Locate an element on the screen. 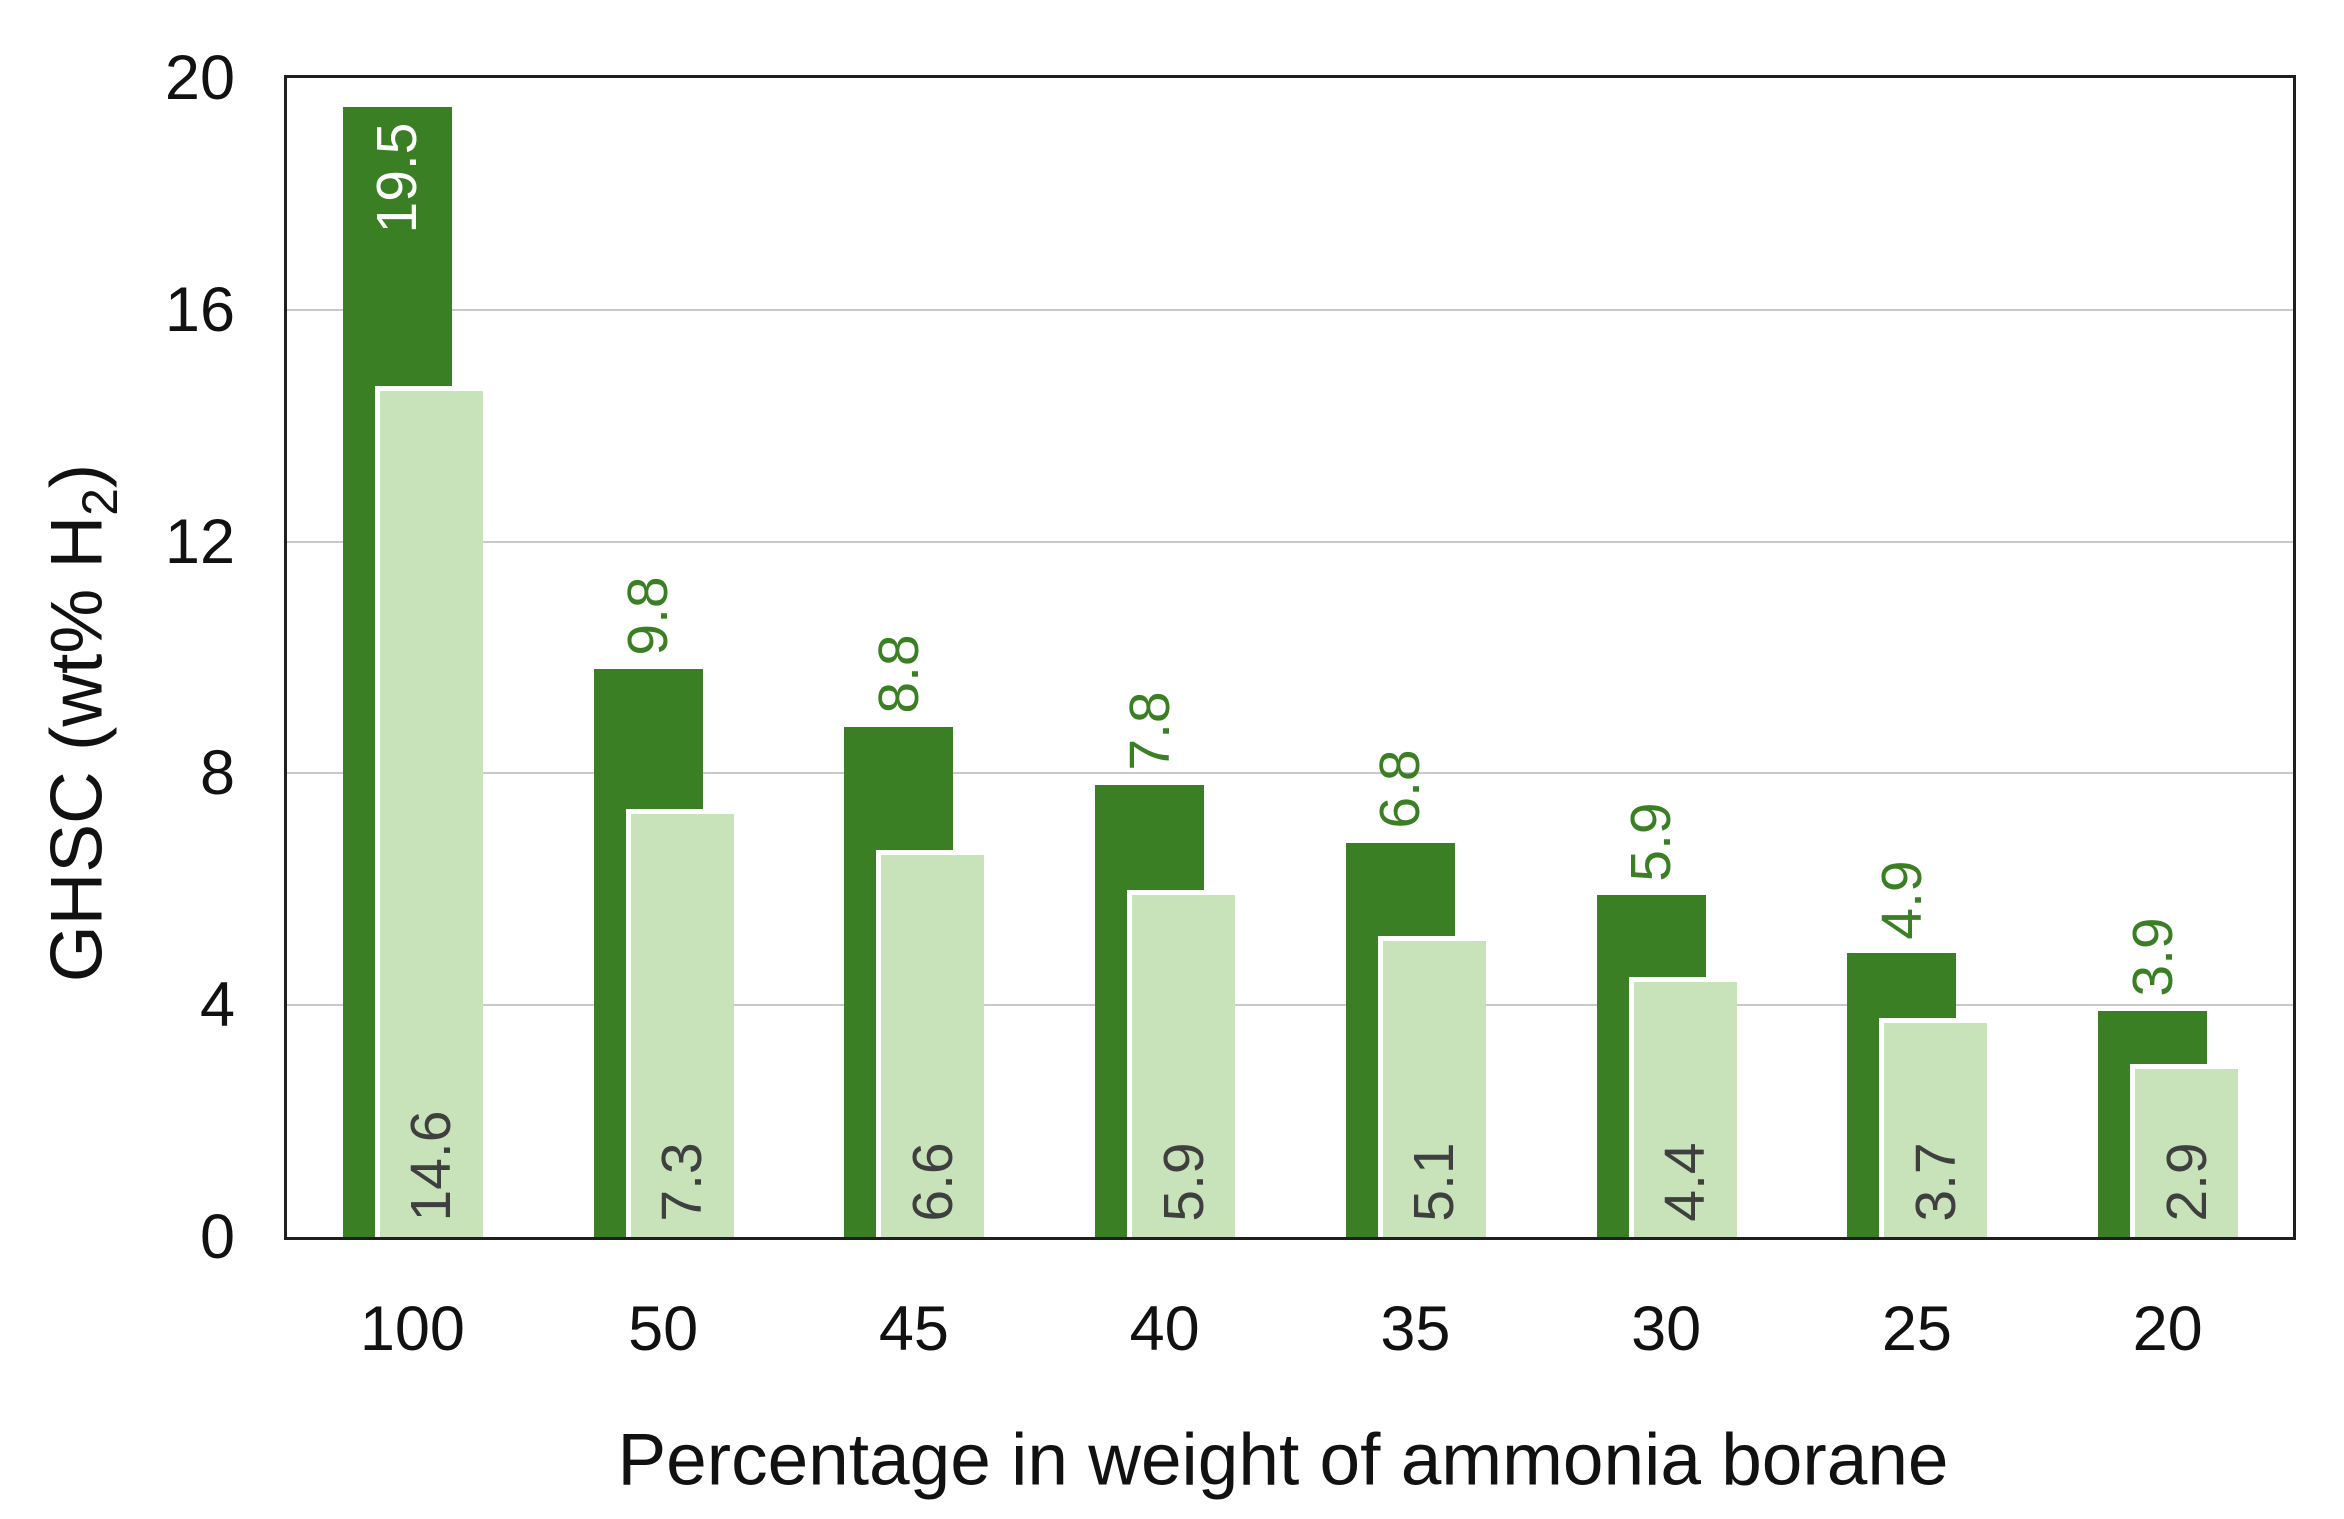  x-axis-tick-label: 50 is located at coordinates (663, 1329).